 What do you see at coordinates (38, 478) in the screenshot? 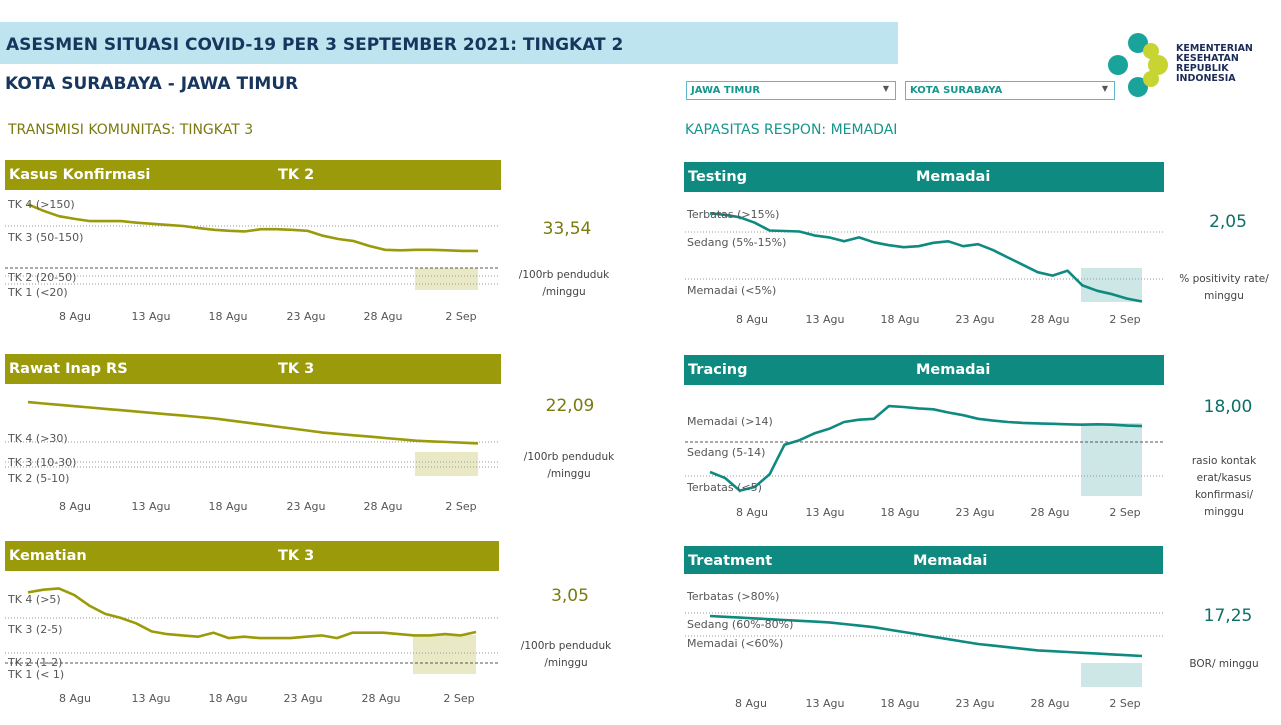
I see `reference-label: TK 2 (5-10)` at bounding box center [38, 478].